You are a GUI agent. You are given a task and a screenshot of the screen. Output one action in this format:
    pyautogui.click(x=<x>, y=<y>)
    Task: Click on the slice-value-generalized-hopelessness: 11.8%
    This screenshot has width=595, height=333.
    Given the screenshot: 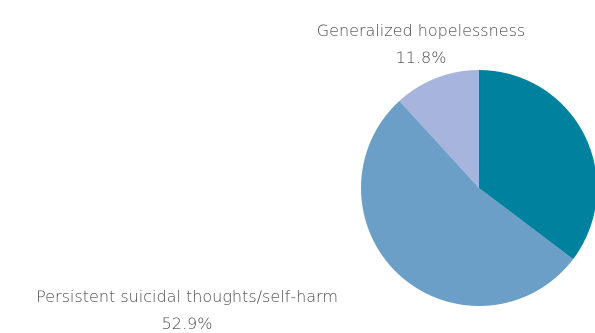 What is the action you would take?
    pyautogui.click(x=421, y=57)
    